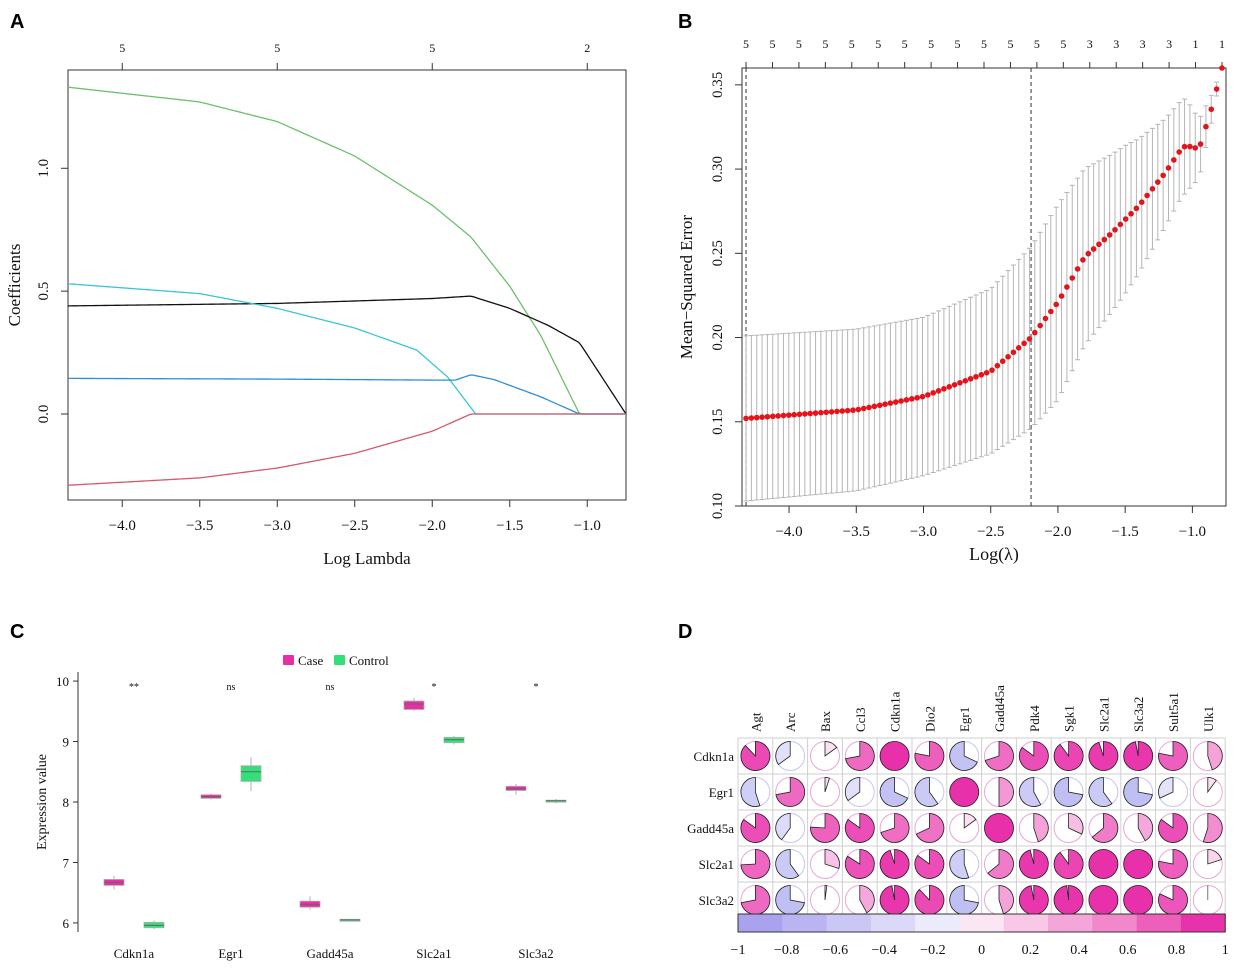 This screenshot has height=968, width=1248. I want to click on colorbar-tick-label: 0.4, so click(1079, 950).